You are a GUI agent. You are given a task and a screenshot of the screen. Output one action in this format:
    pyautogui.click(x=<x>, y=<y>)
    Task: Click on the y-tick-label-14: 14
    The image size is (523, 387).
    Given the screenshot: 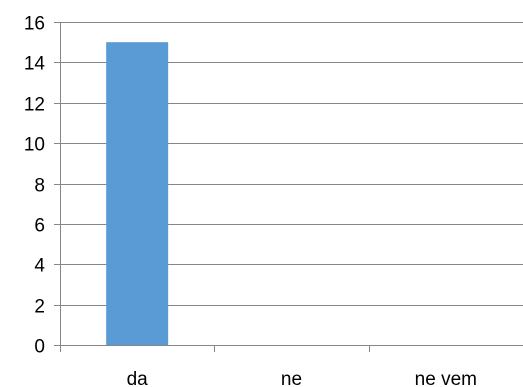 What is the action you would take?
    pyautogui.click(x=35, y=64)
    